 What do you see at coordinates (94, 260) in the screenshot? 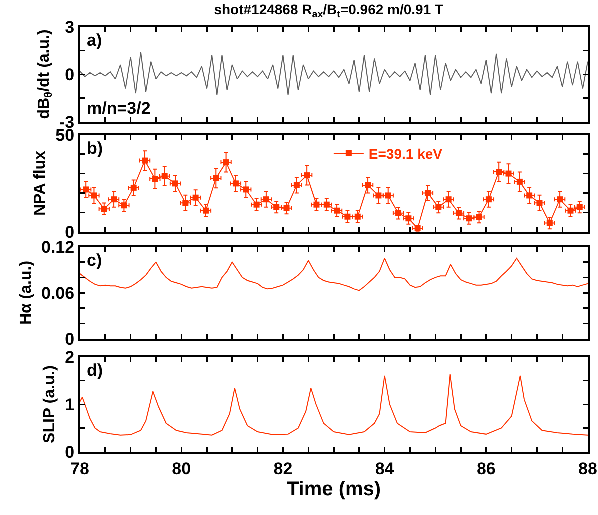
I see `annotation: c)` at bounding box center [94, 260].